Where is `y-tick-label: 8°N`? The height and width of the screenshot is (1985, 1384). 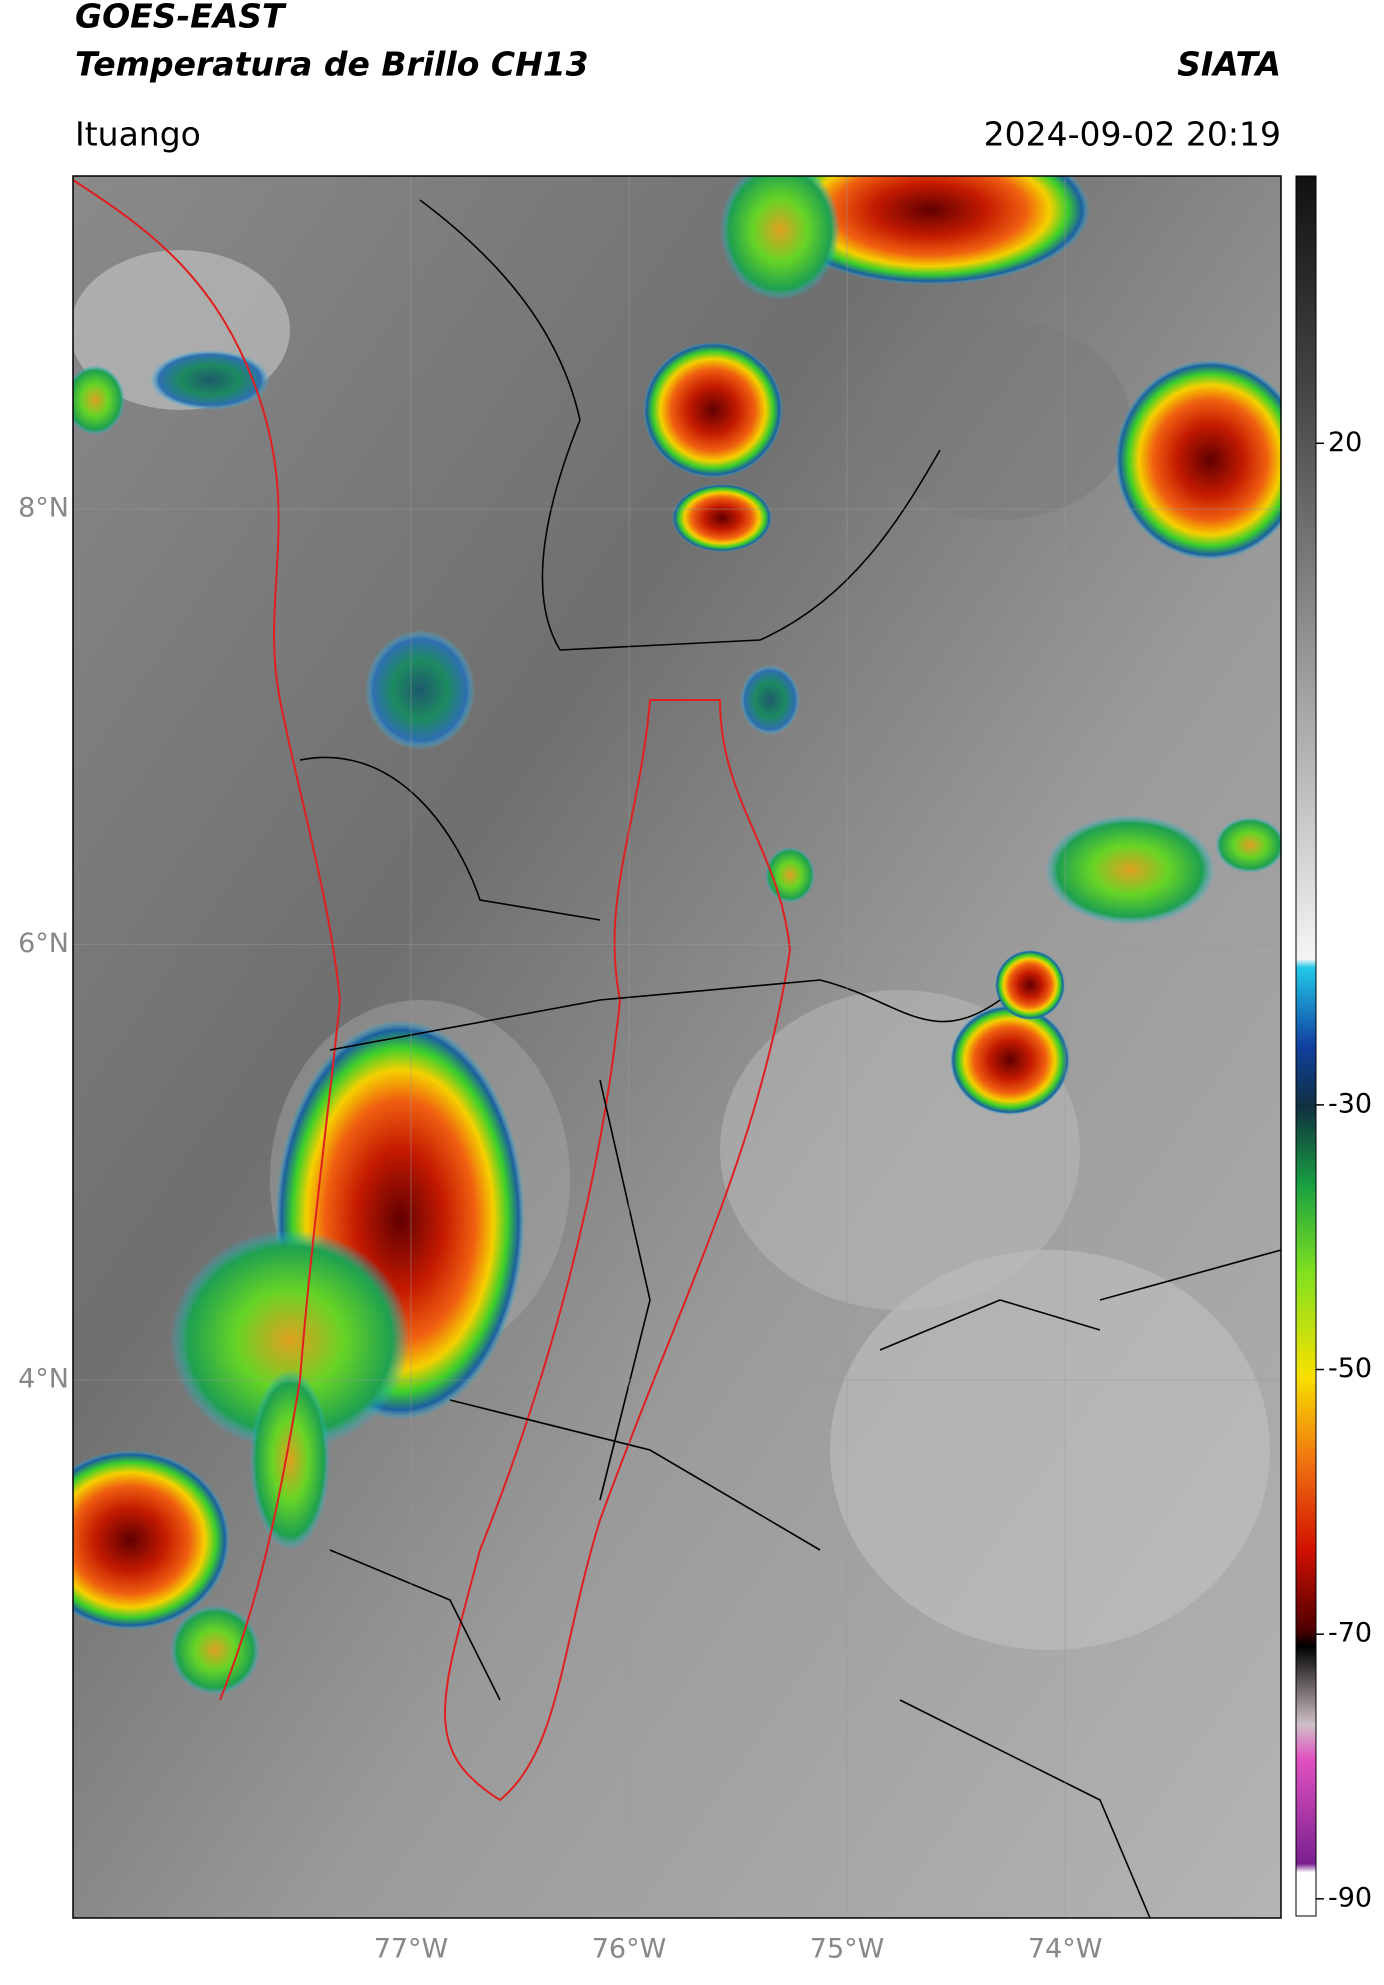
y-tick-label: 8°N is located at coordinates (43, 508).